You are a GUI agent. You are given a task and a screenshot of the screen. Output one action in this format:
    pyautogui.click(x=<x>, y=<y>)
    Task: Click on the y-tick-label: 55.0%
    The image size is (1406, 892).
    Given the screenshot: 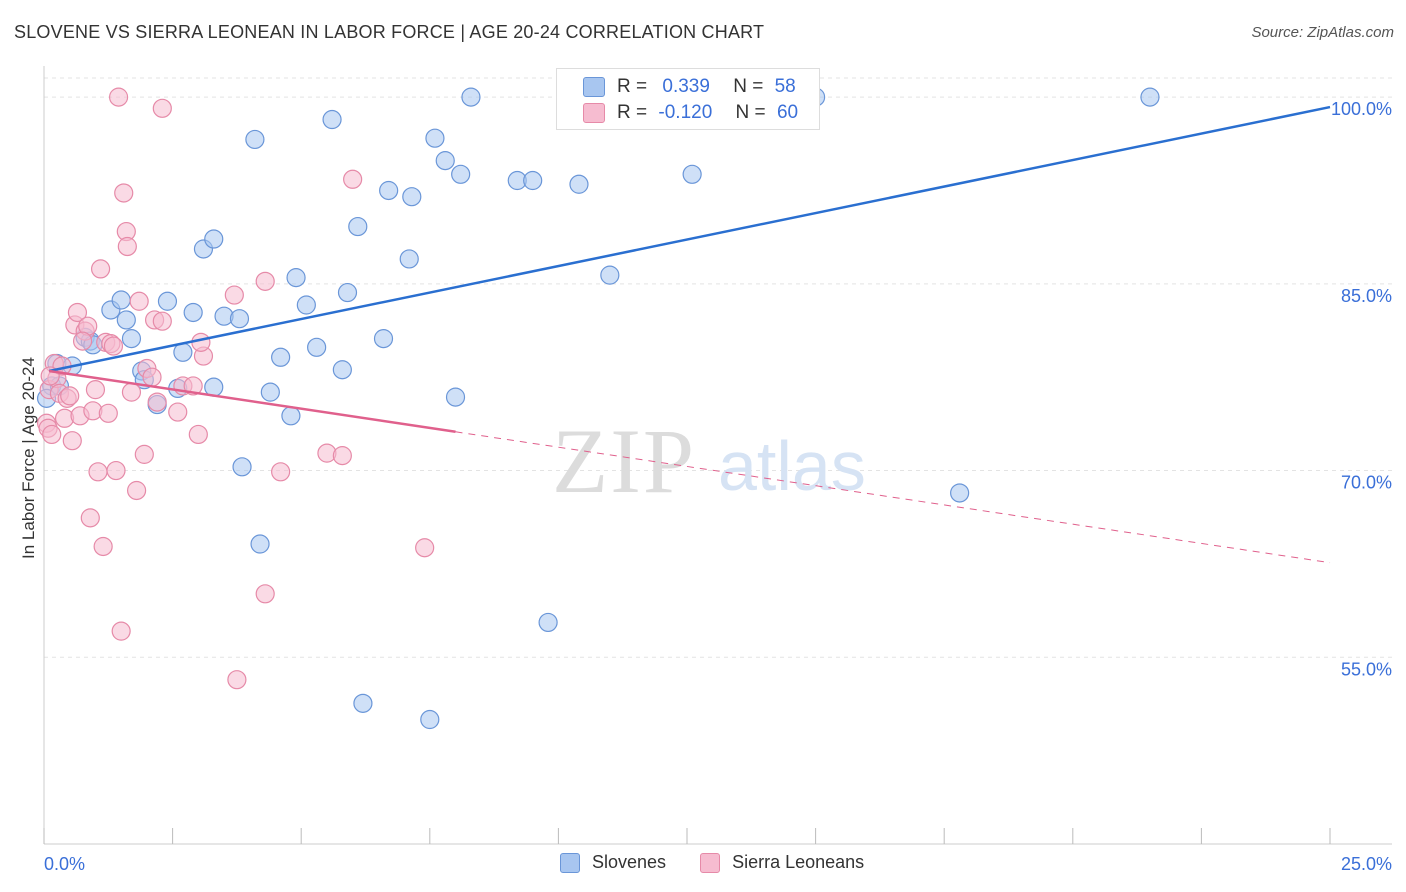 What is the action you would take?
    pyautogui.click(x=1366, y=669)
    